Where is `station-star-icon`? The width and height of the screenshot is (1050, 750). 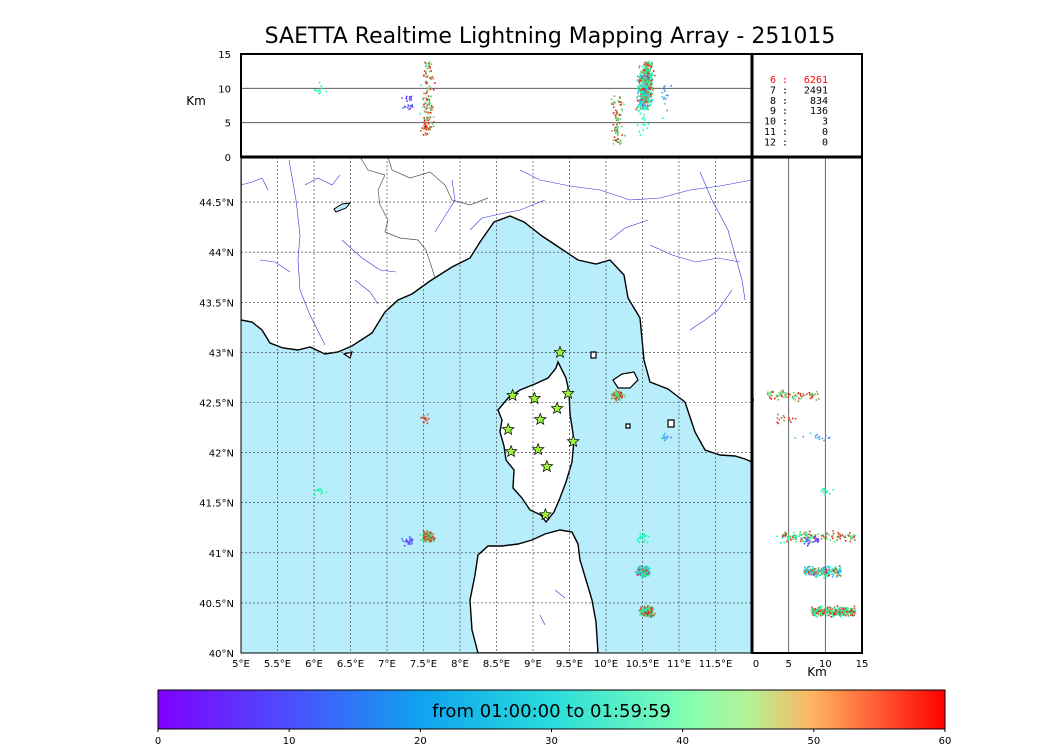
station-star-icon is located at coordinates (540, 419).